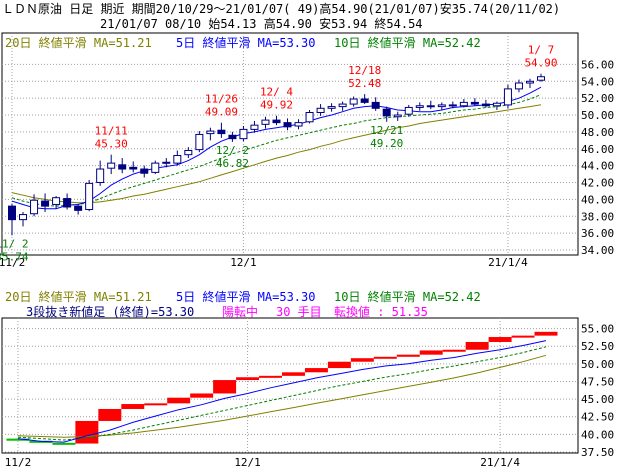  I want to click on top-x-tick-label: 12/1, so click(243, 262).